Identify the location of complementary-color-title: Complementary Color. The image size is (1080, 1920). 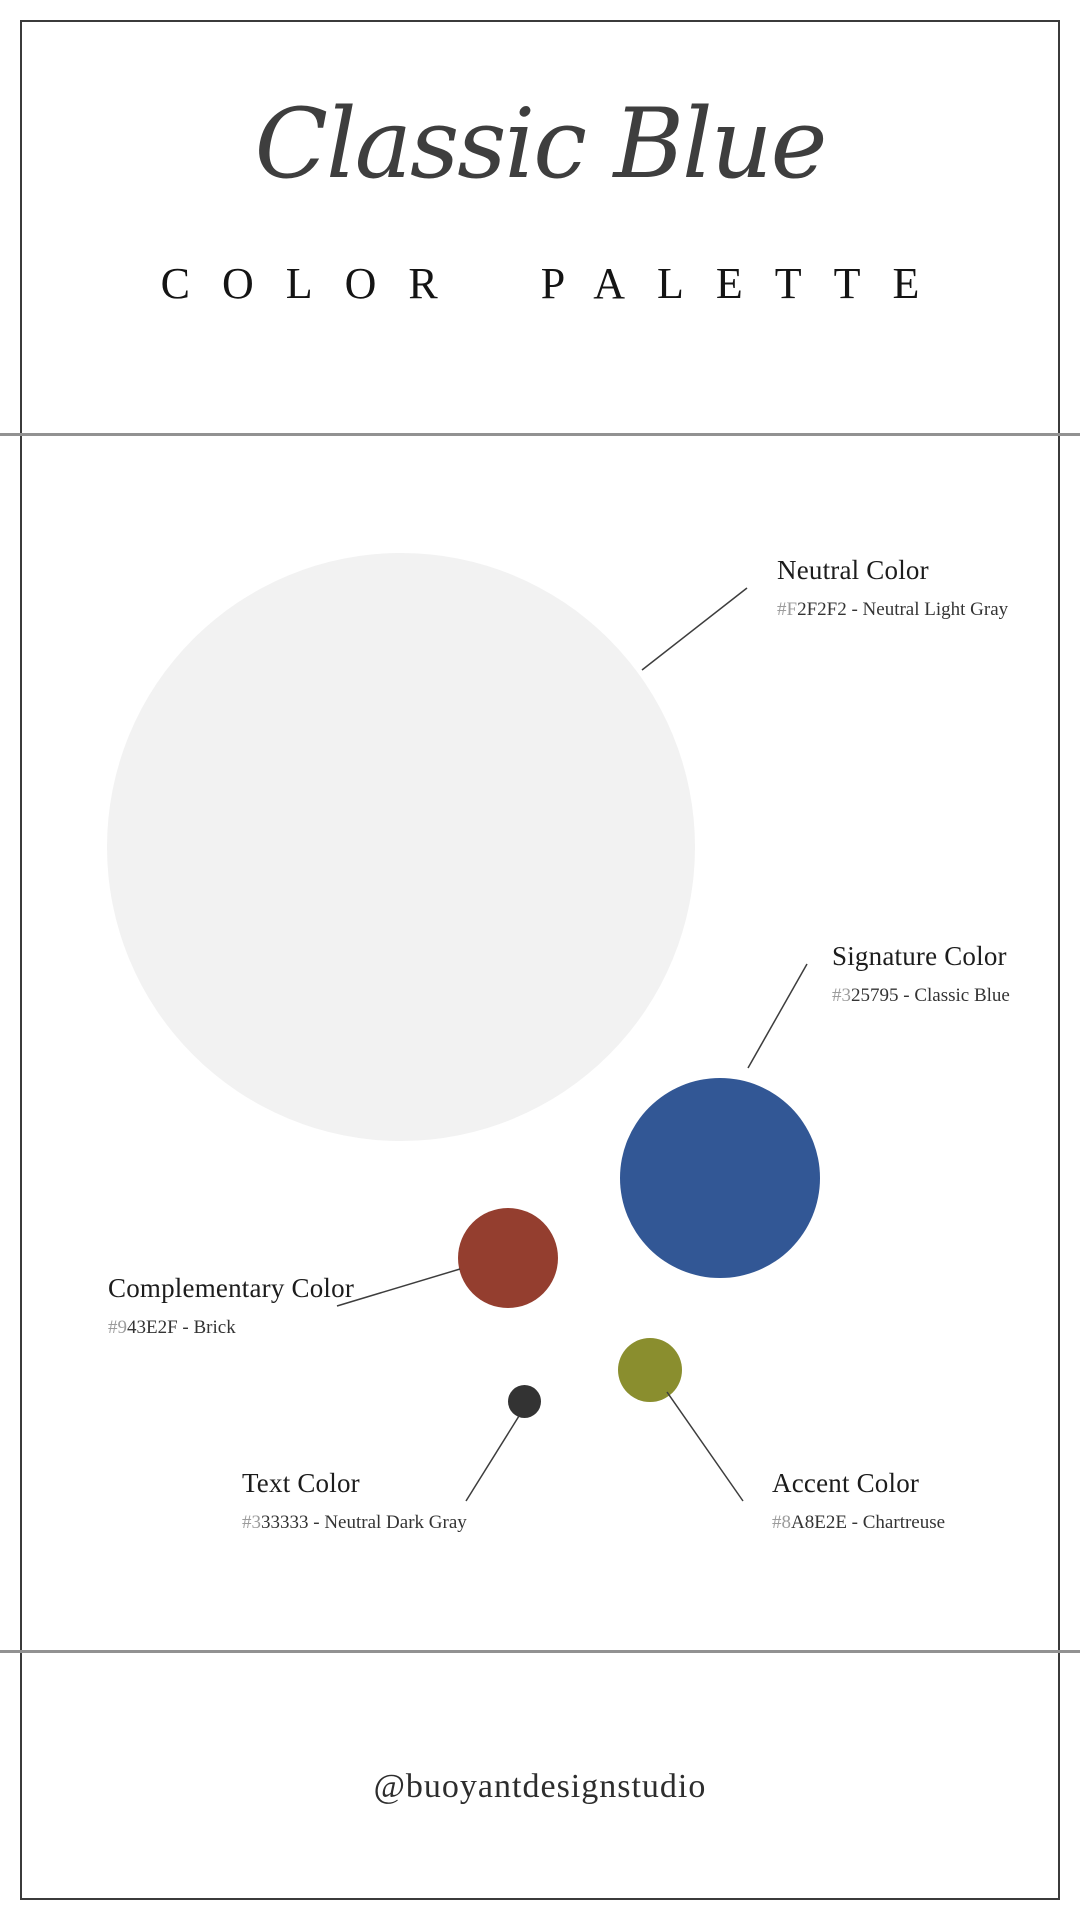
(231, 1288).